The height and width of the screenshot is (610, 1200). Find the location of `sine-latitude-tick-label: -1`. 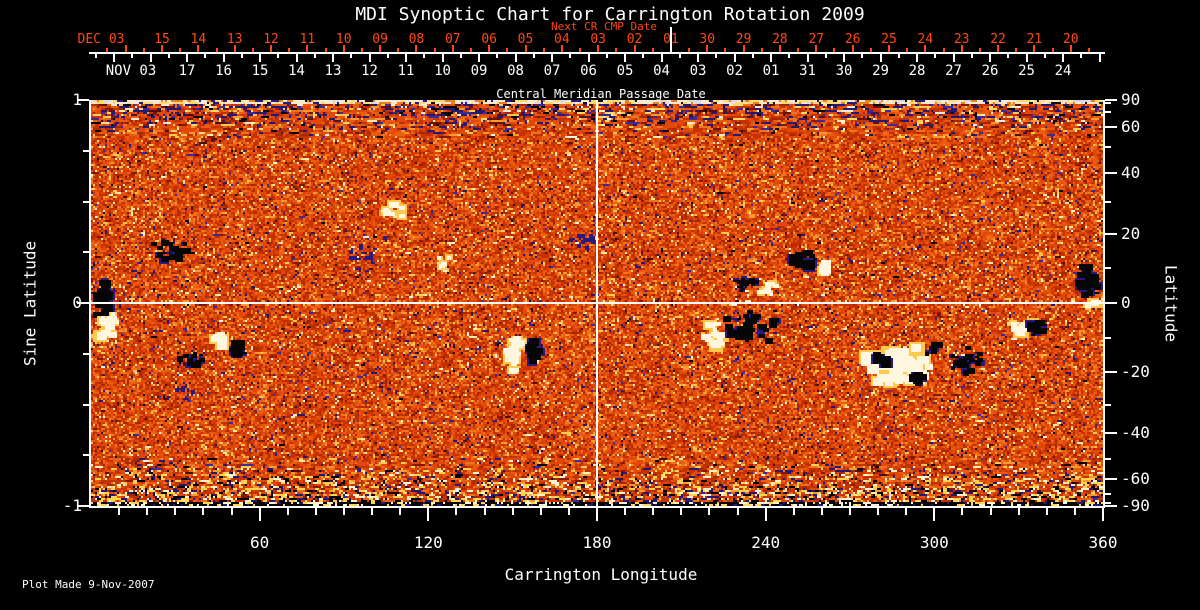

sine-latitude-tick-label: -1 is located at coordinates (72, 505).